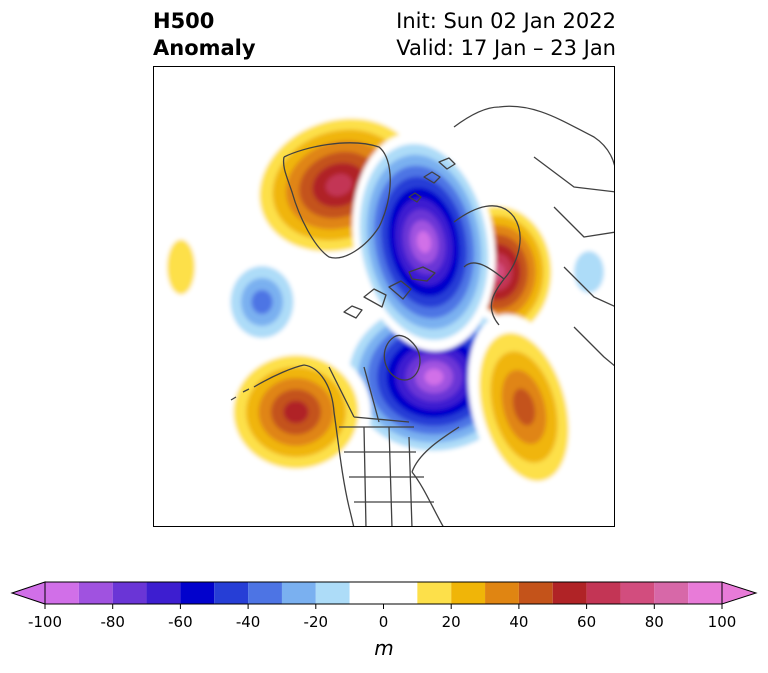 This screenshot has width=768, height=673. What do you see at coordinates (204, 48) in the screenshot?
I see `title-field: Anomaly` at bounding box center [204, 48].